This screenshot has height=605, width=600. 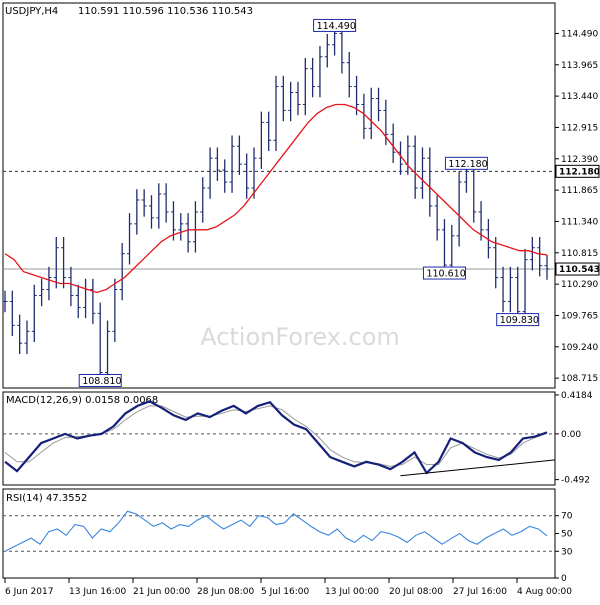 I want to click on price-y-tick-label: 110.815, so click(x=579, y=254).